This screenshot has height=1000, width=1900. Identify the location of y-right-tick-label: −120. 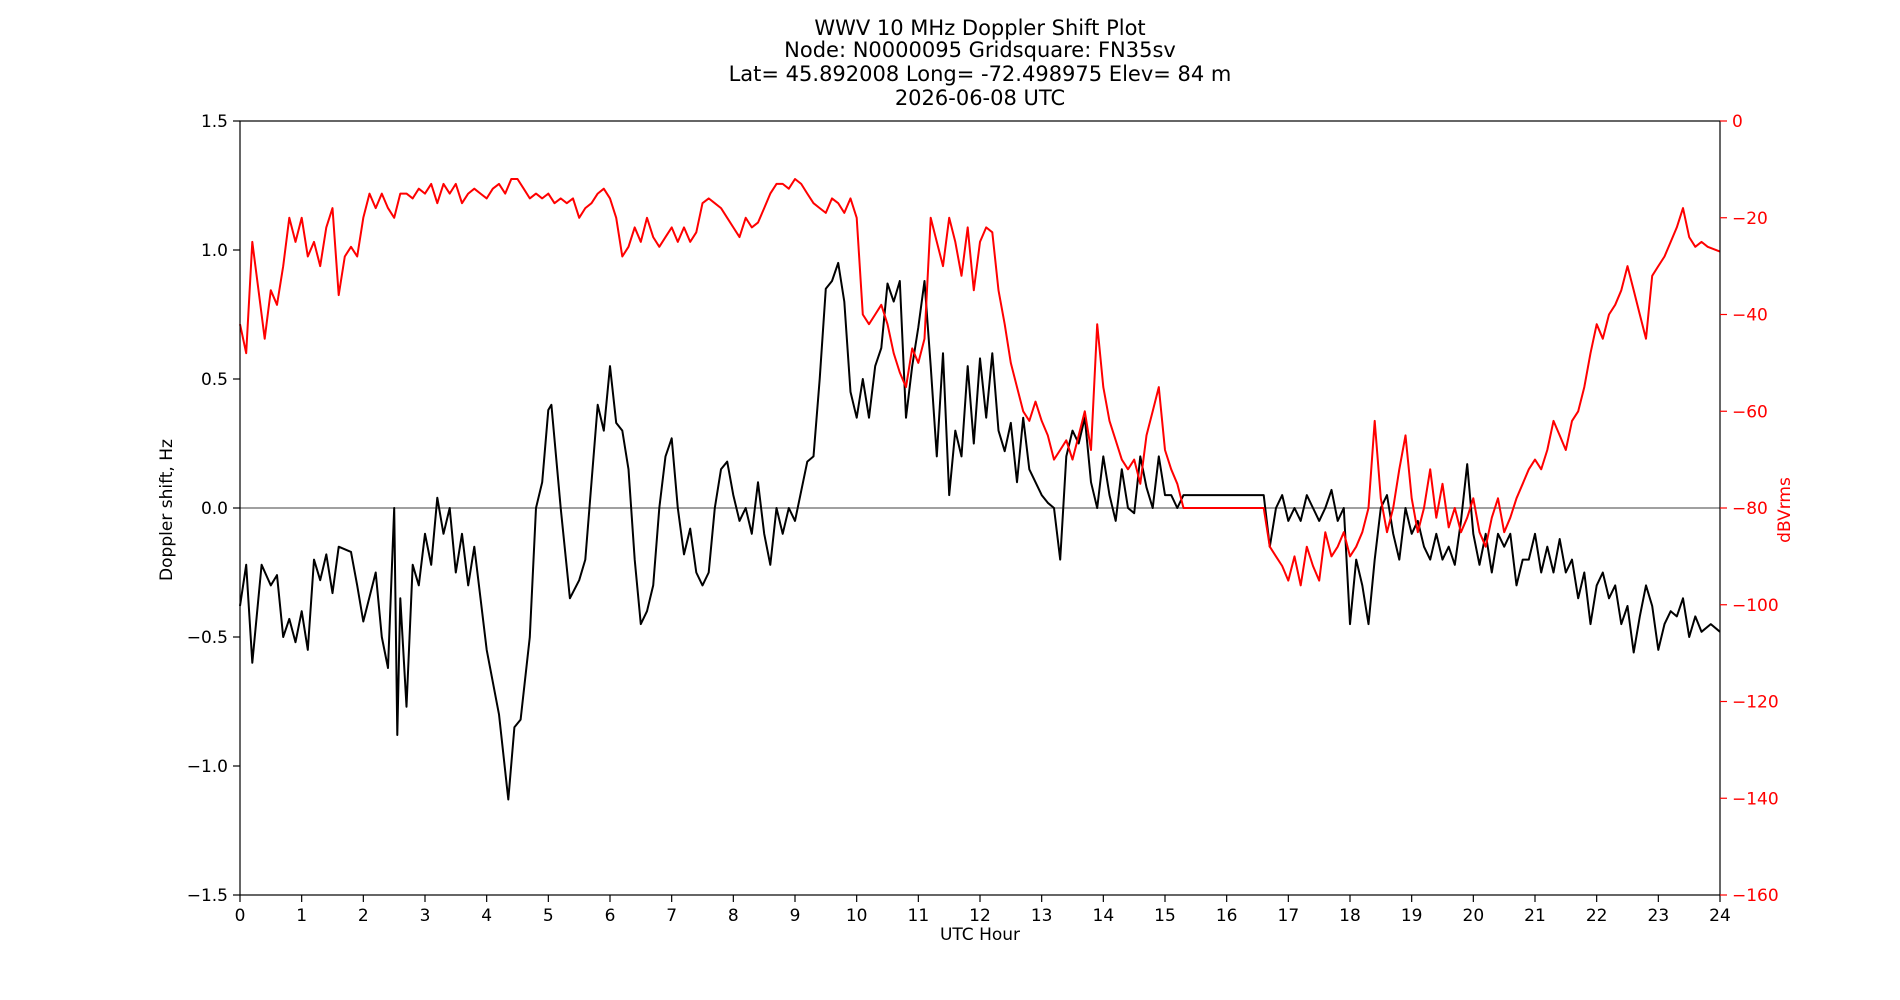
(1755, 703).